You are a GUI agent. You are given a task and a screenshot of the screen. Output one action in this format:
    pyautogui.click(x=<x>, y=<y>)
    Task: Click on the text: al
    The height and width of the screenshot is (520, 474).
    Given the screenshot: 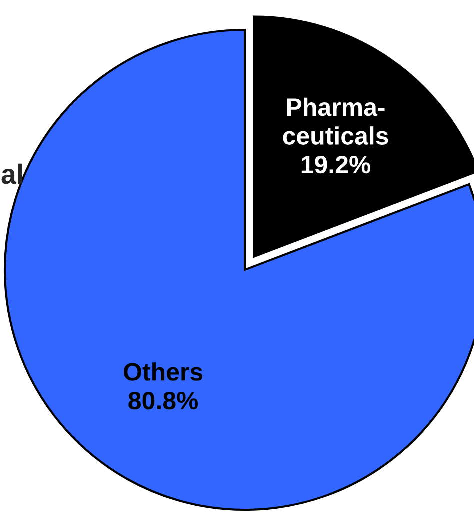 What is the action you would take?
    pyautogui.click(x=12, y=174)
    